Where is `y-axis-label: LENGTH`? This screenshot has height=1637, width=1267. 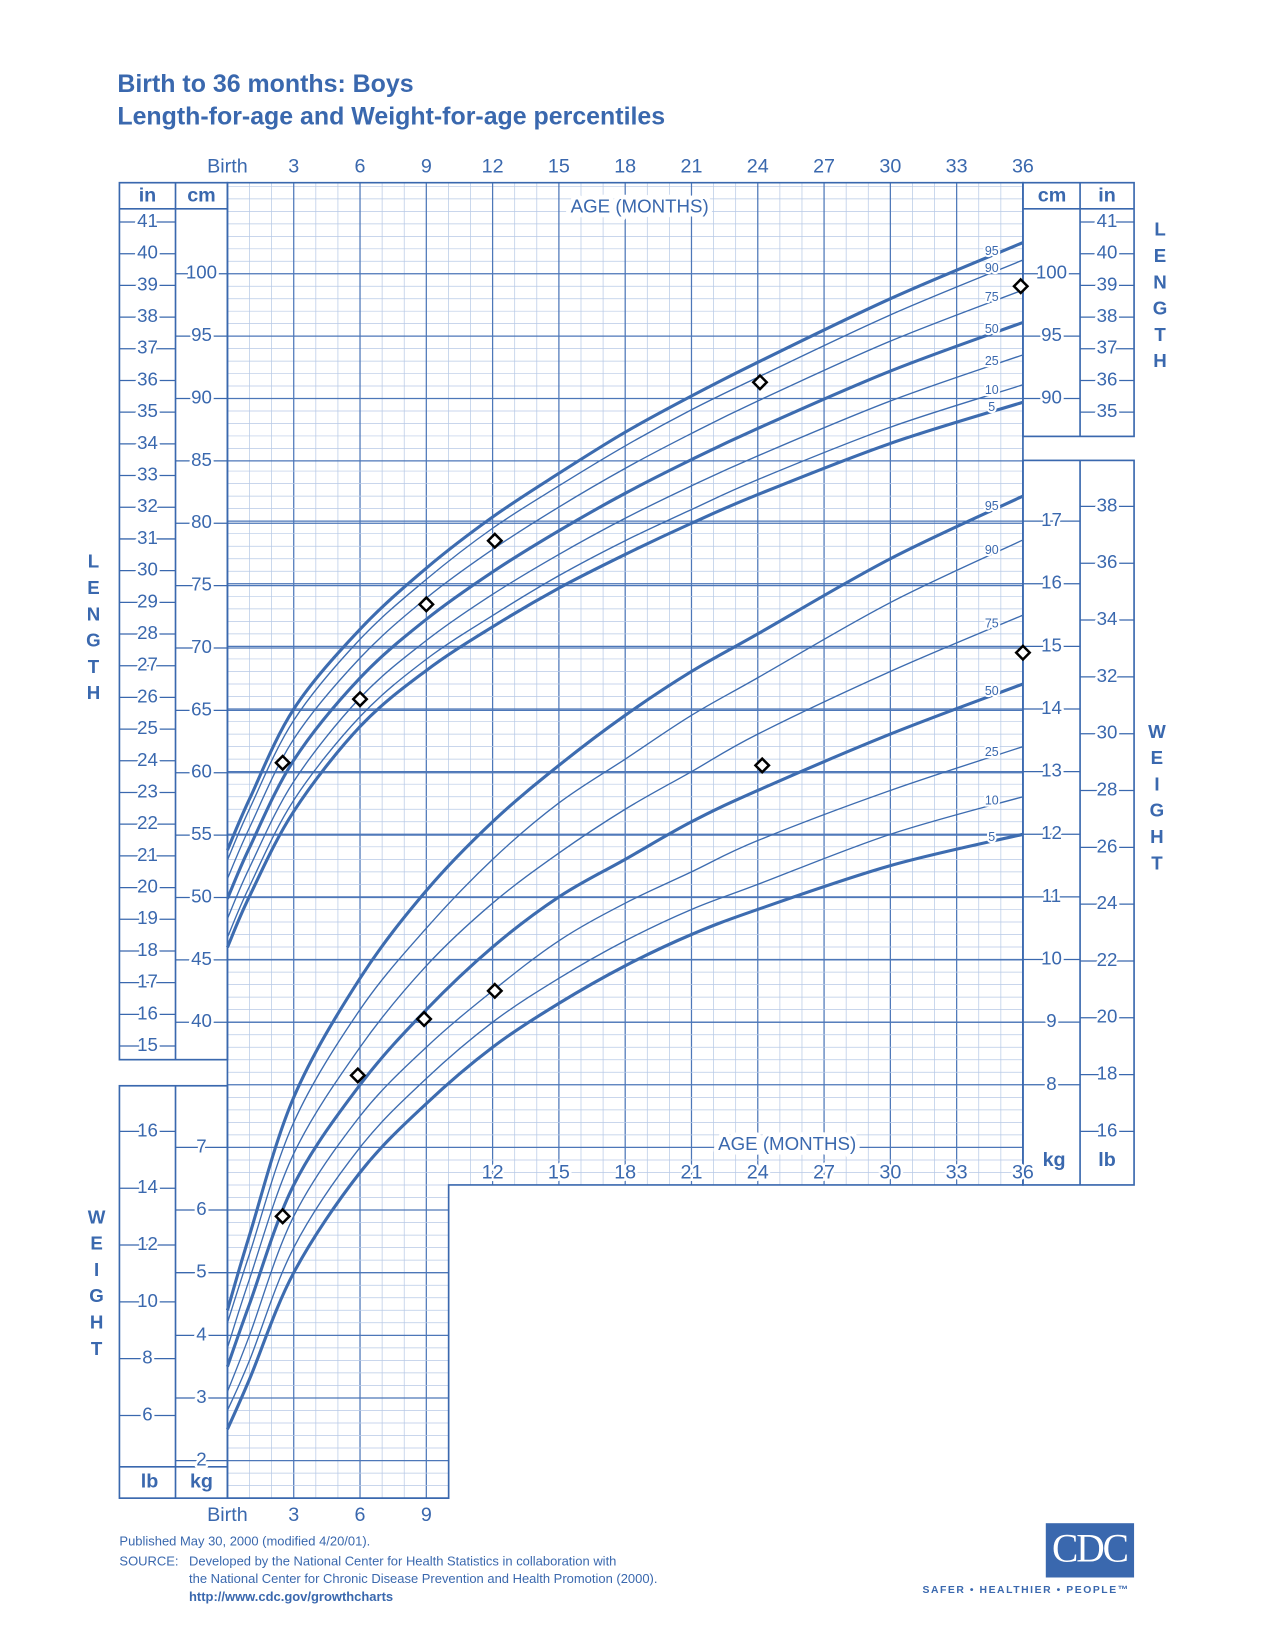 y-axis-label: LENGTH is located at coordinates (93, 630).